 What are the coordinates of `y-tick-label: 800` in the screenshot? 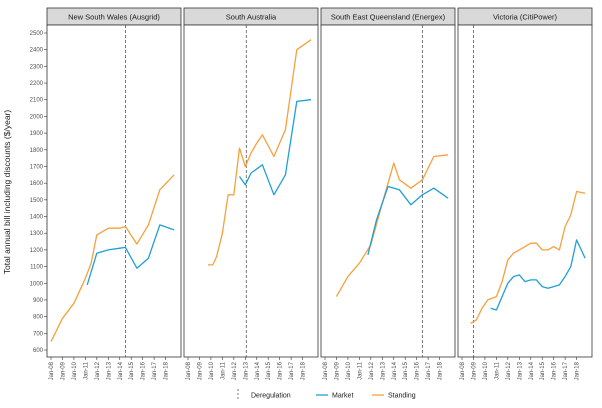 It's located at (38, 318).